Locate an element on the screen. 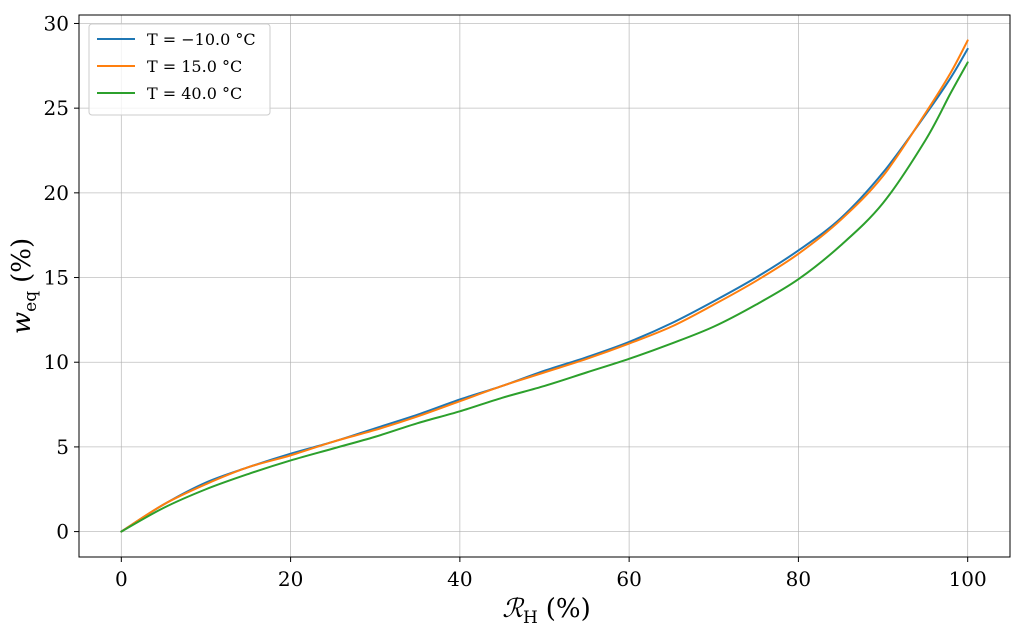 This screenshot has height=636, width=1024. x-axis-title-main: ℛ is located at coordinates (513, 609).